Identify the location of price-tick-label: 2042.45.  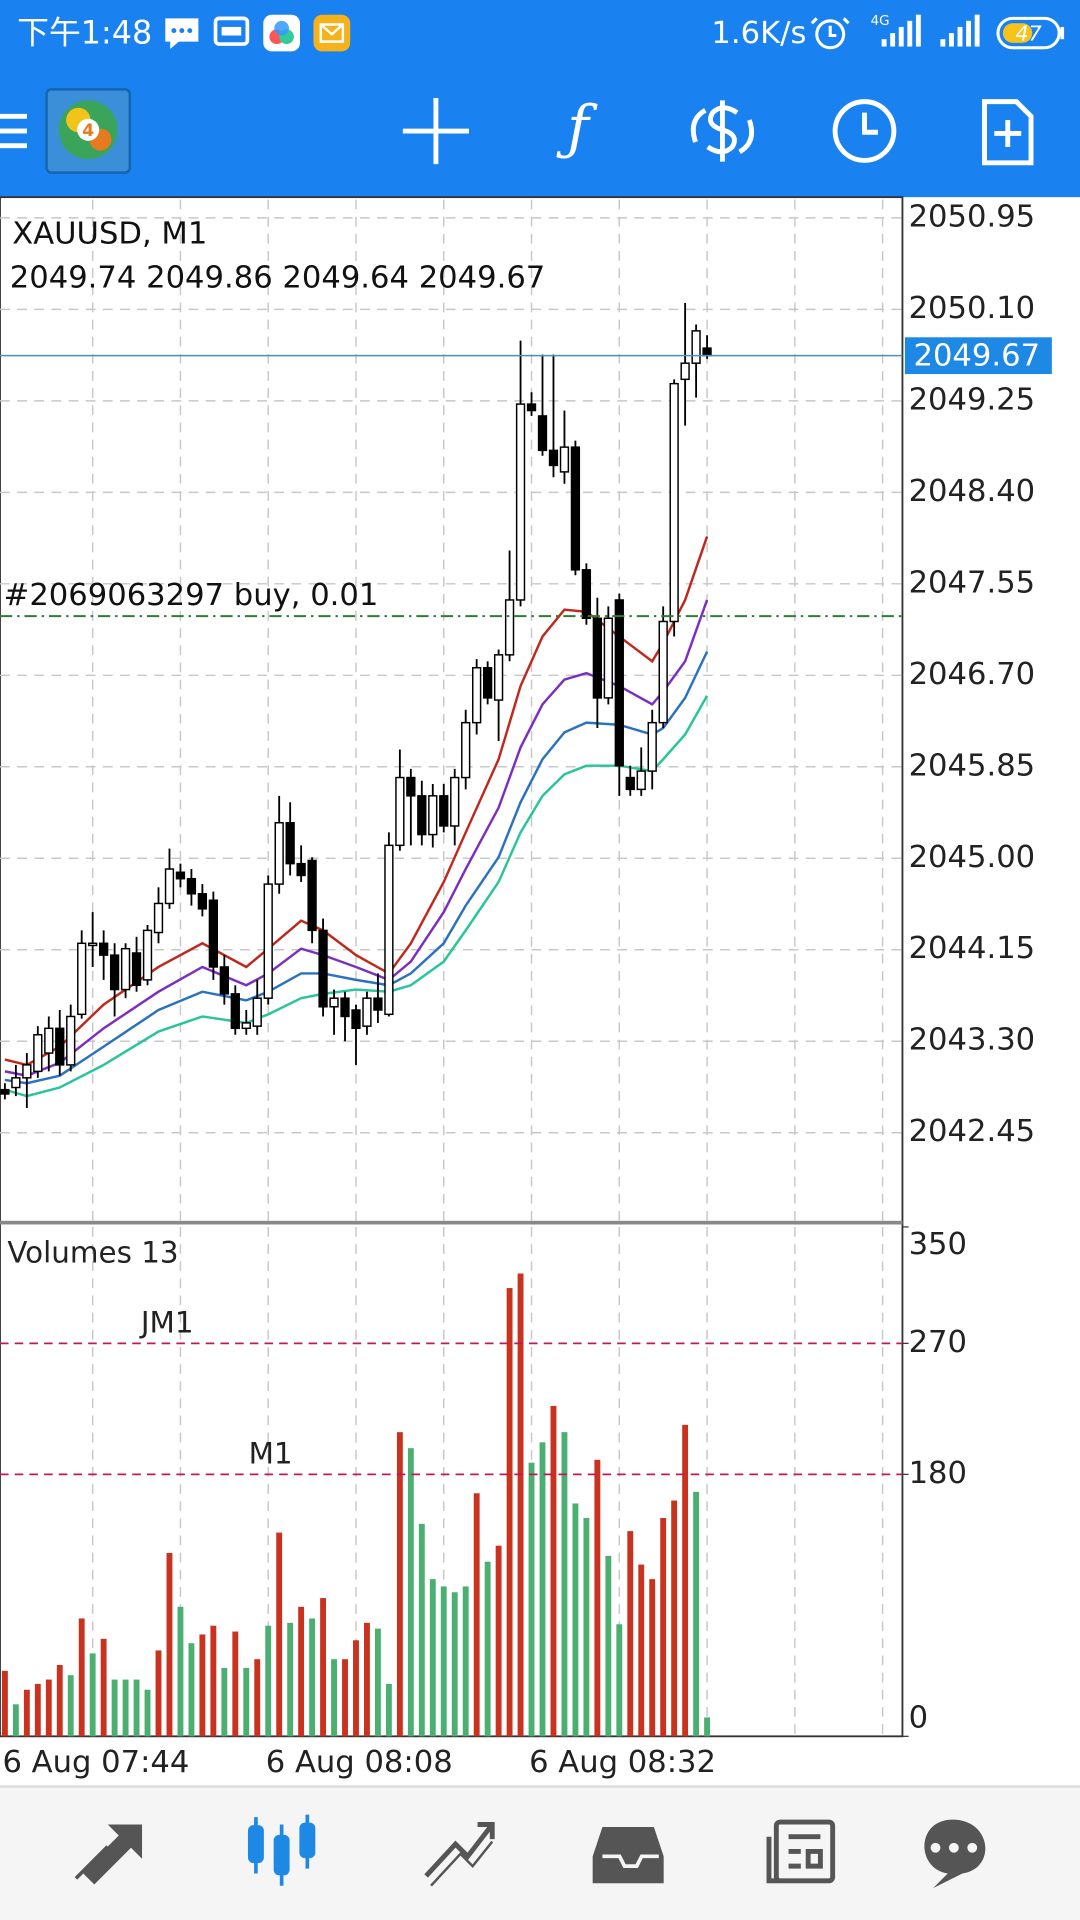
(972, 1131).